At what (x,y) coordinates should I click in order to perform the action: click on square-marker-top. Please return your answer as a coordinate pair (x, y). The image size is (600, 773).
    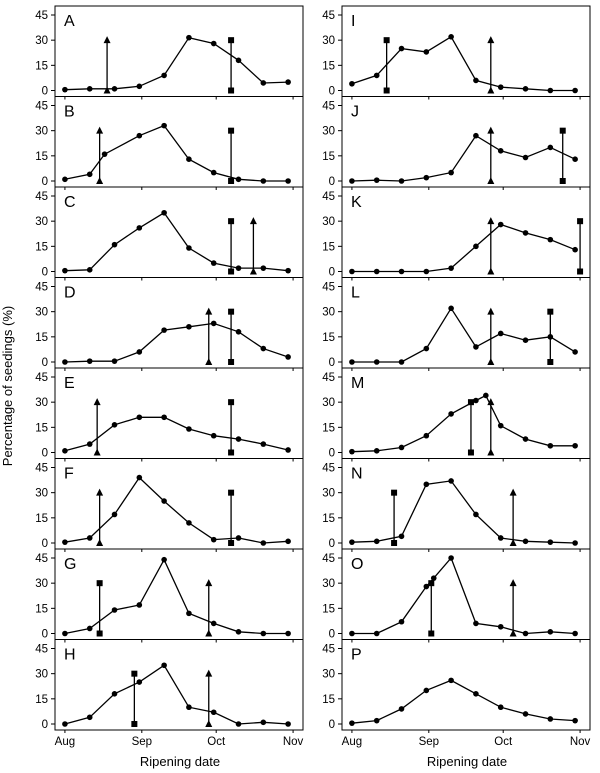
    Looking at the image, I should click on (386, 40).